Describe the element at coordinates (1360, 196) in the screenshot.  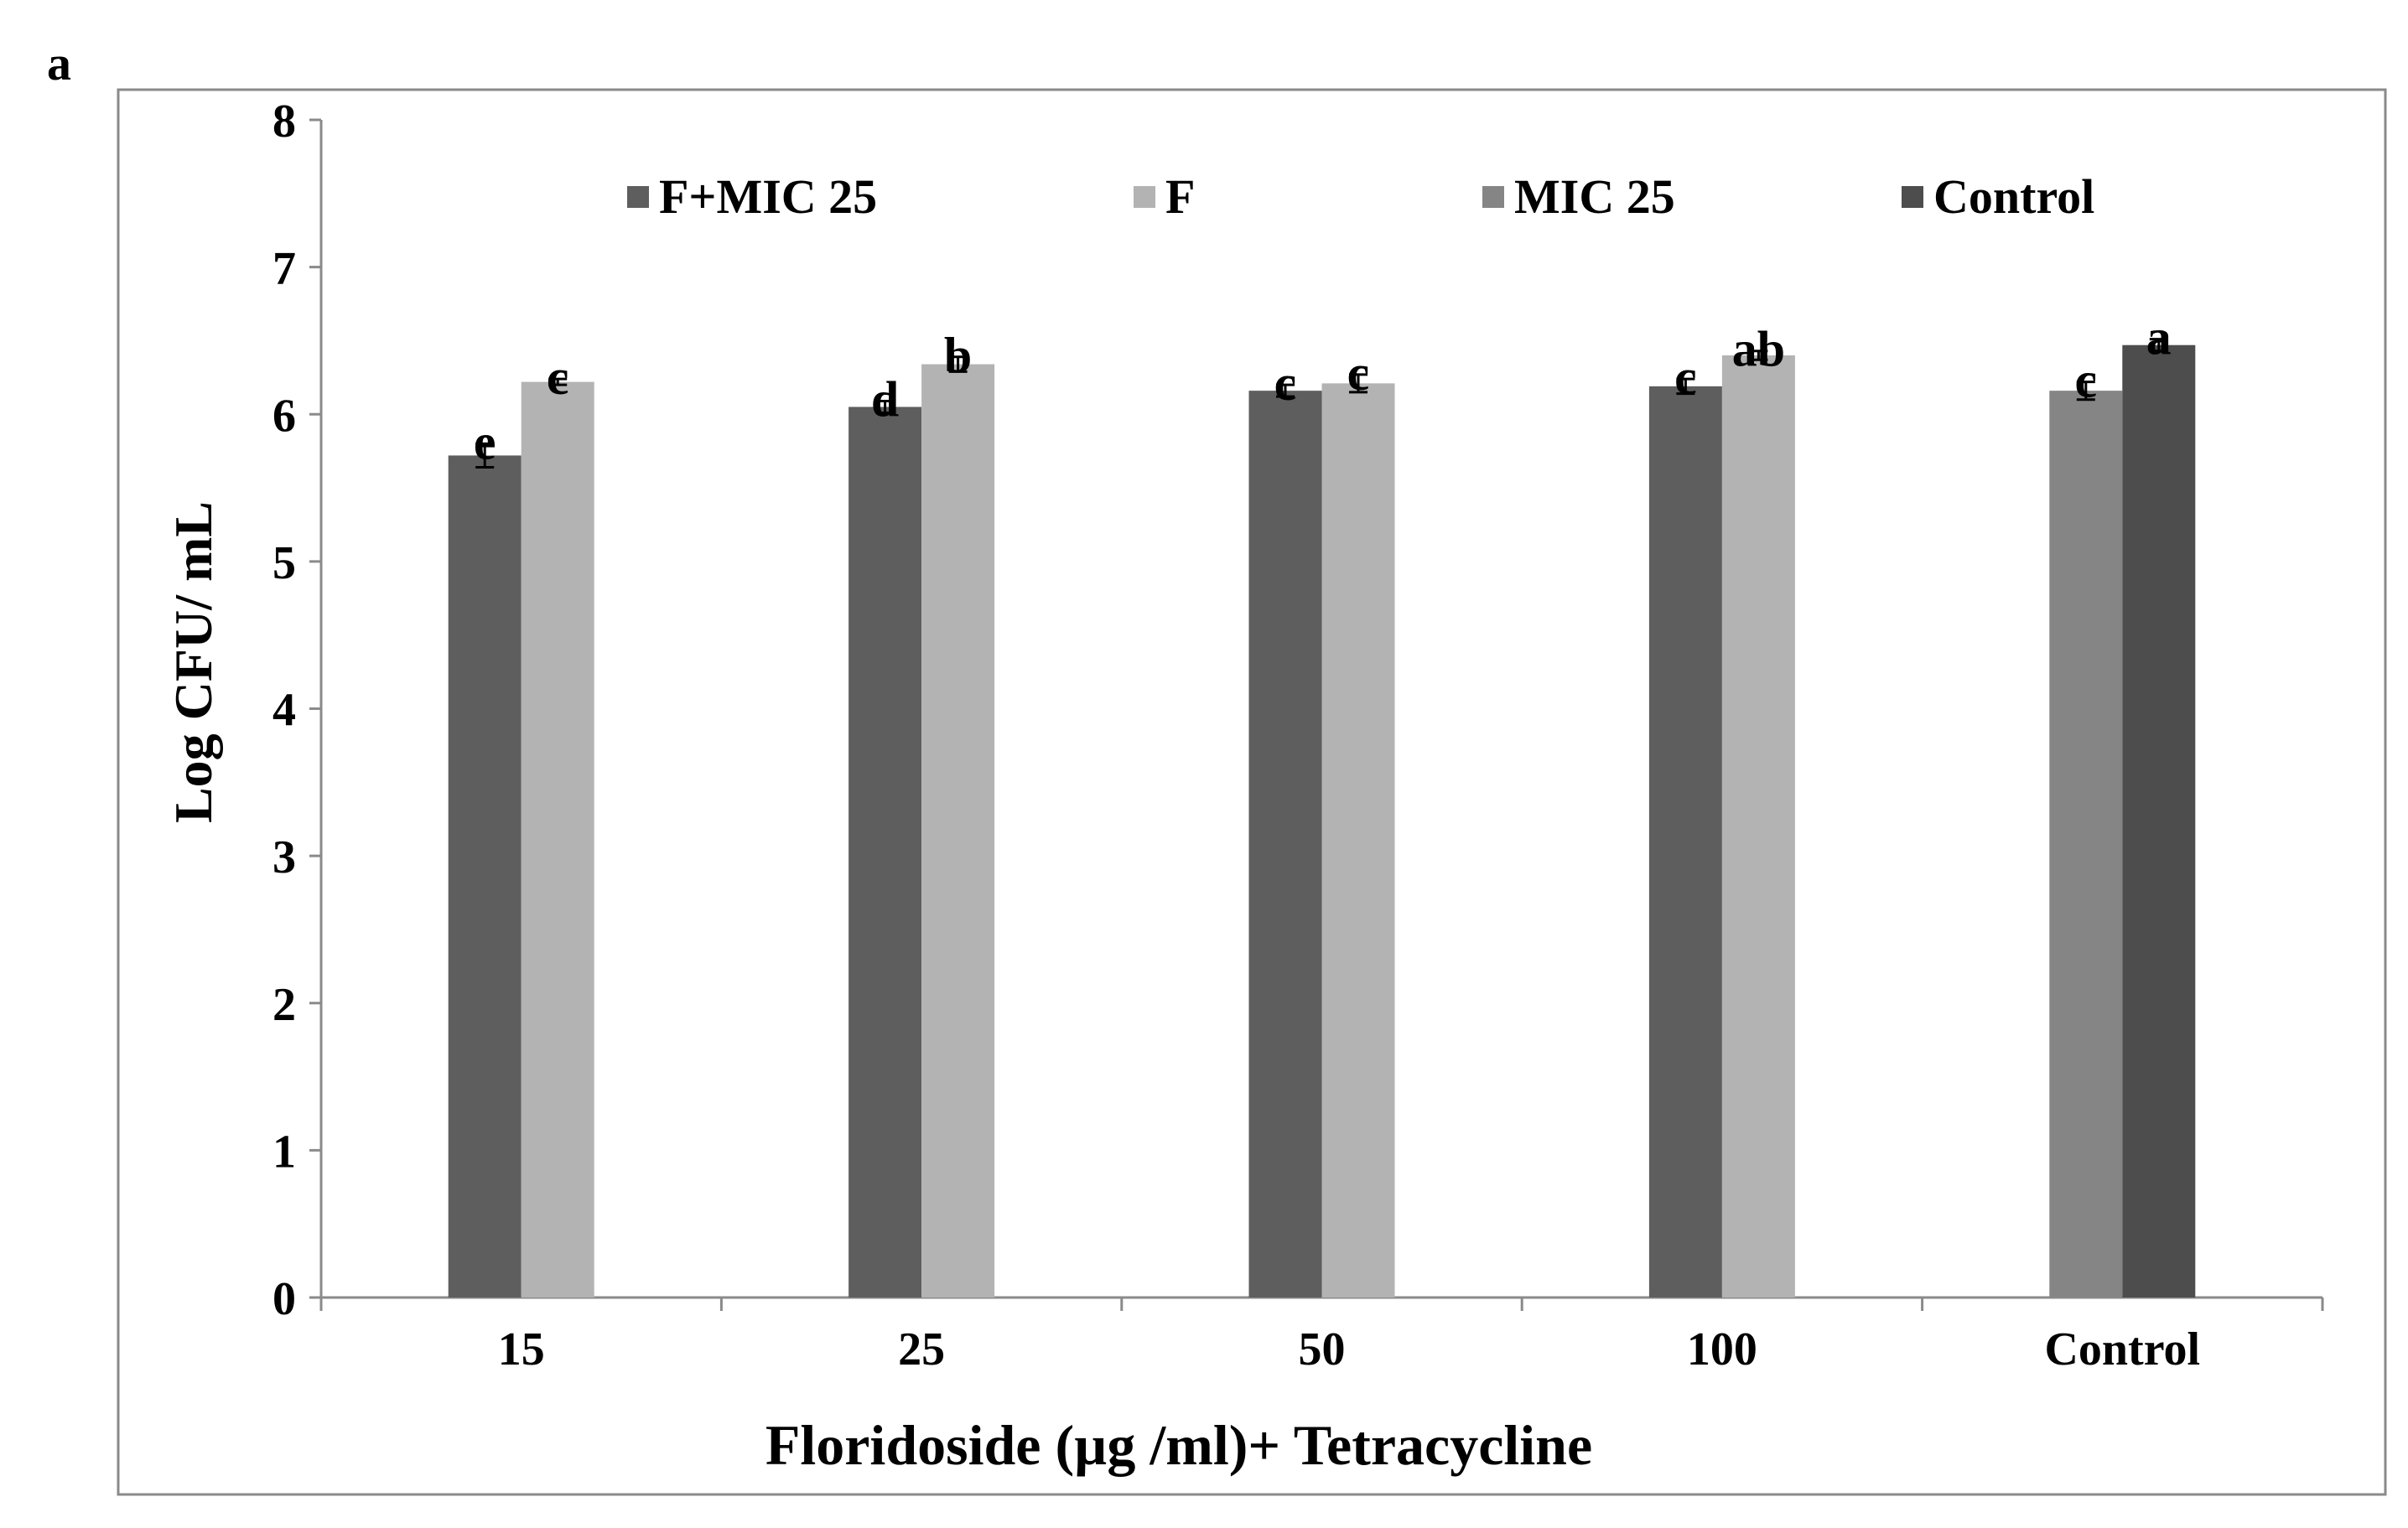
I see `legend: F+MIC 25 F MIC 25 Control` at that location.